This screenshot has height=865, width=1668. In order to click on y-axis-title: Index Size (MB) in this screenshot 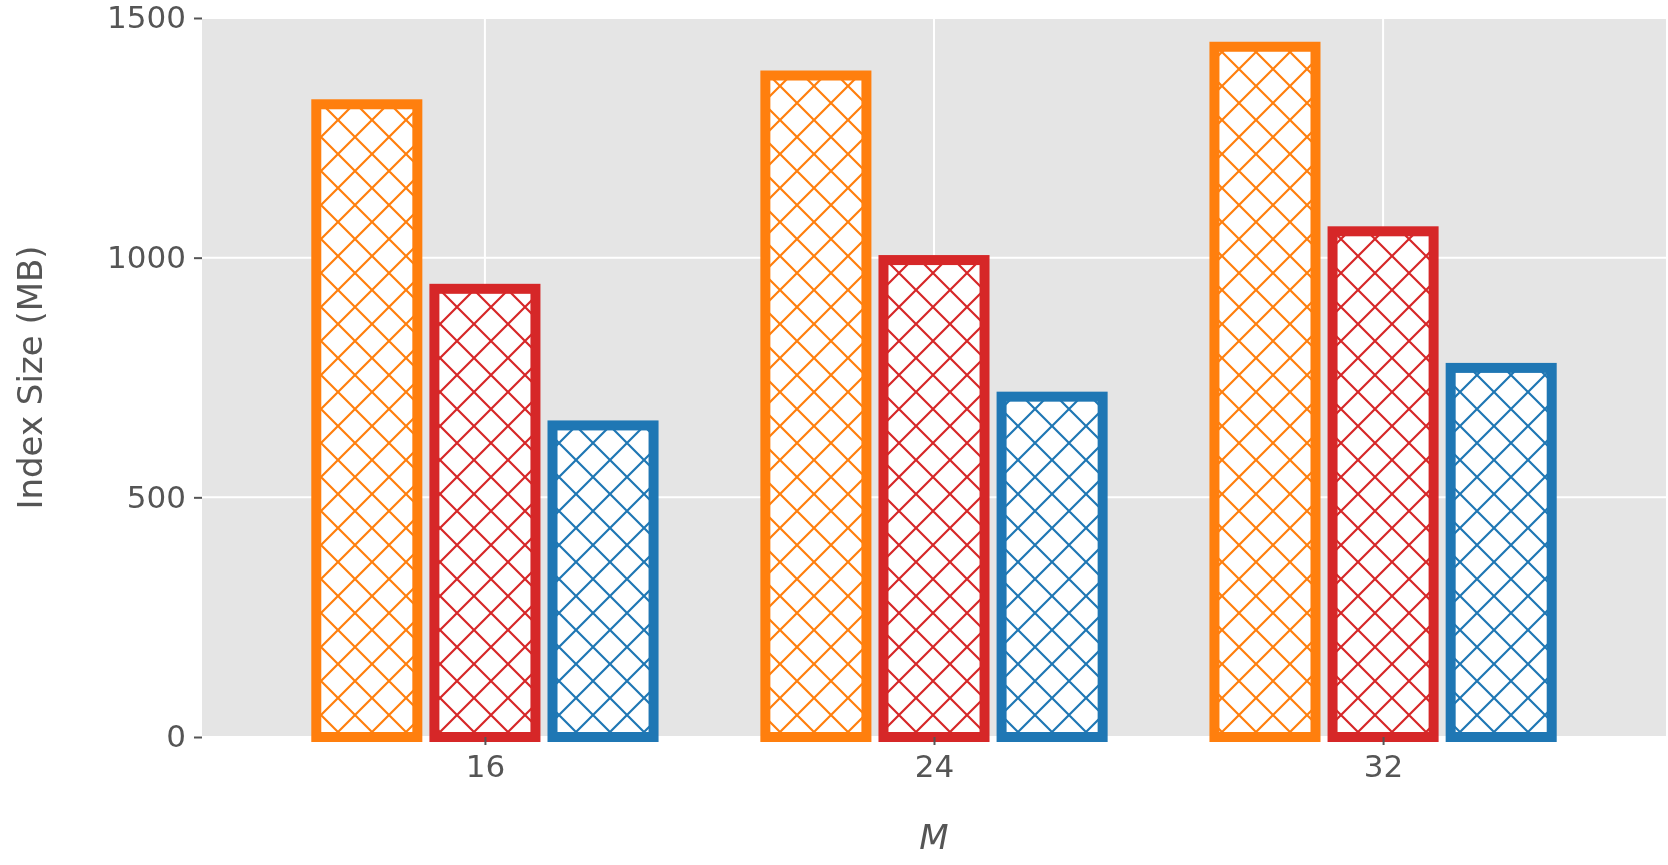, I will do `click(30, 377)`.